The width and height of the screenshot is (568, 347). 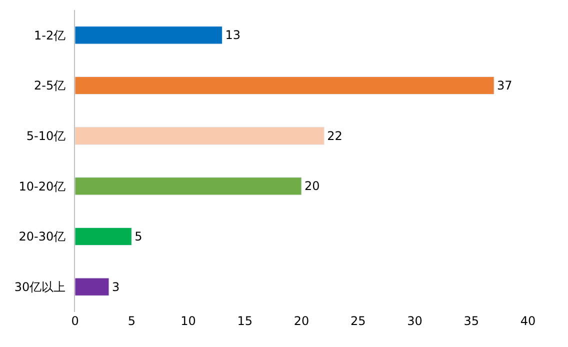 I want to click on data-label: 37, so click(x=504, y=85).